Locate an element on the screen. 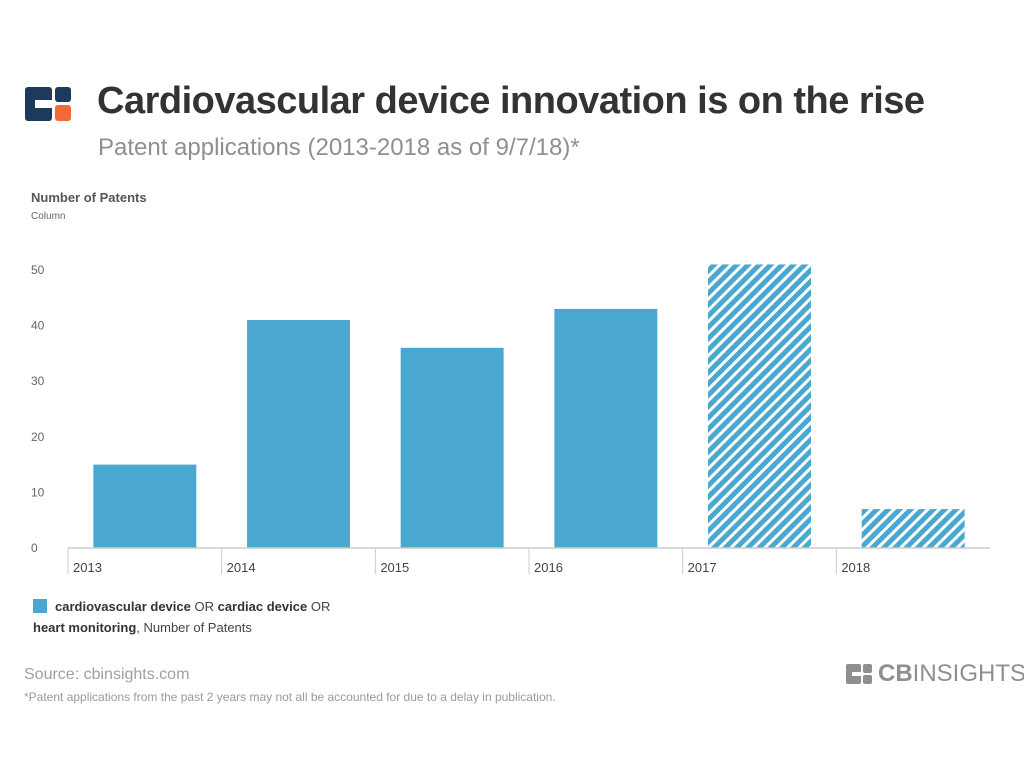 Image resolution: width=1024 pixels, height=768 pixels. brand-insights: INSIGHTS is located at coordinates (968, 673).